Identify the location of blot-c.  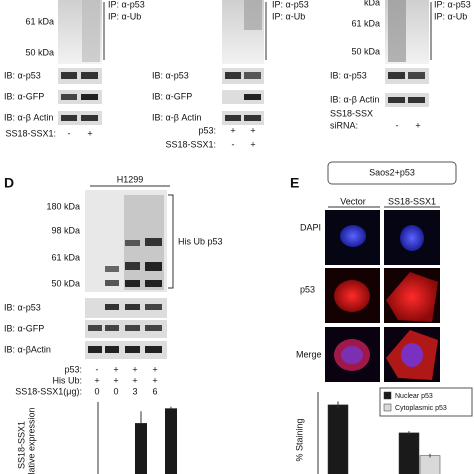
(408, 53).